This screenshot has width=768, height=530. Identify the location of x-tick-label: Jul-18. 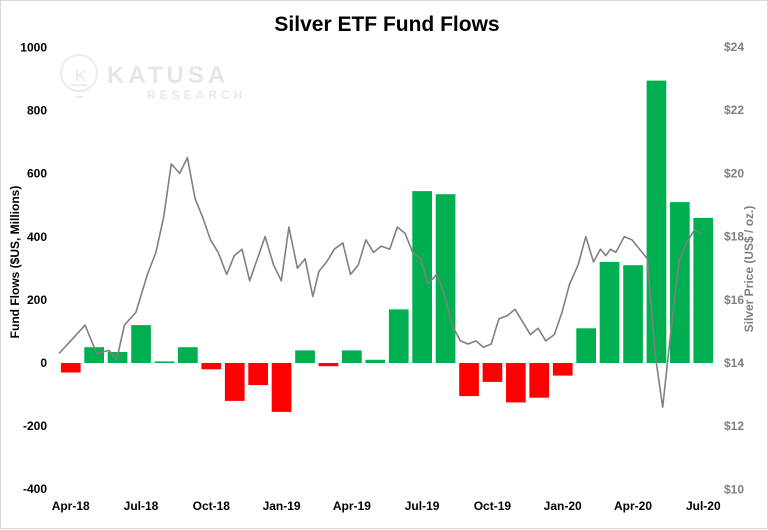
(141, 506).